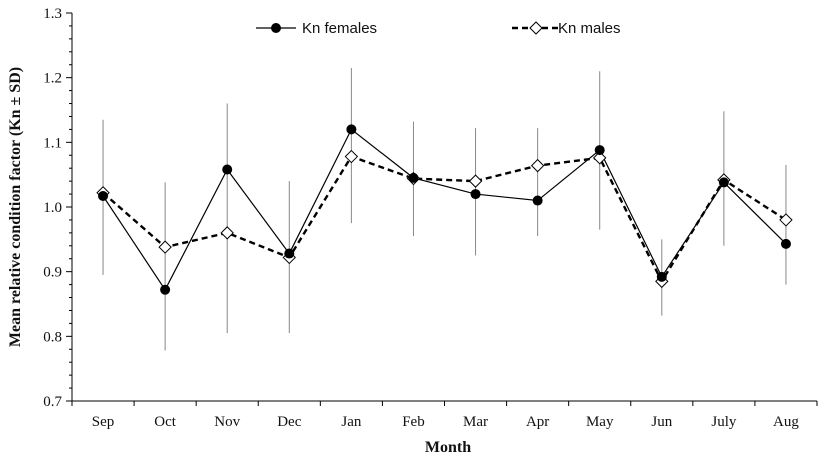 This screenshot has height=459, width=822. I want to click on legend-marker-females, so click(276, 28).